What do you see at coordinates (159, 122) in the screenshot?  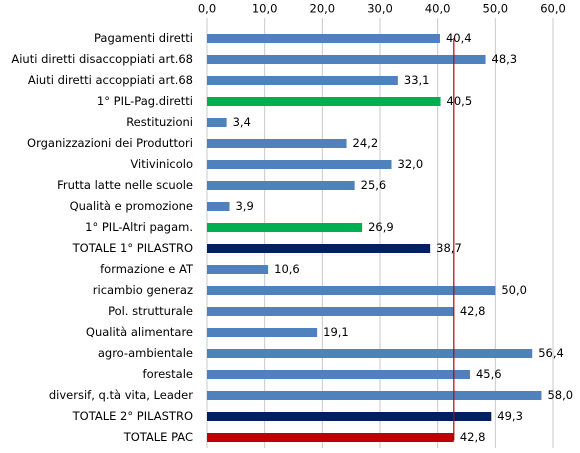 I see `category-label: Restituzioni` at bounding box center [159, 122].